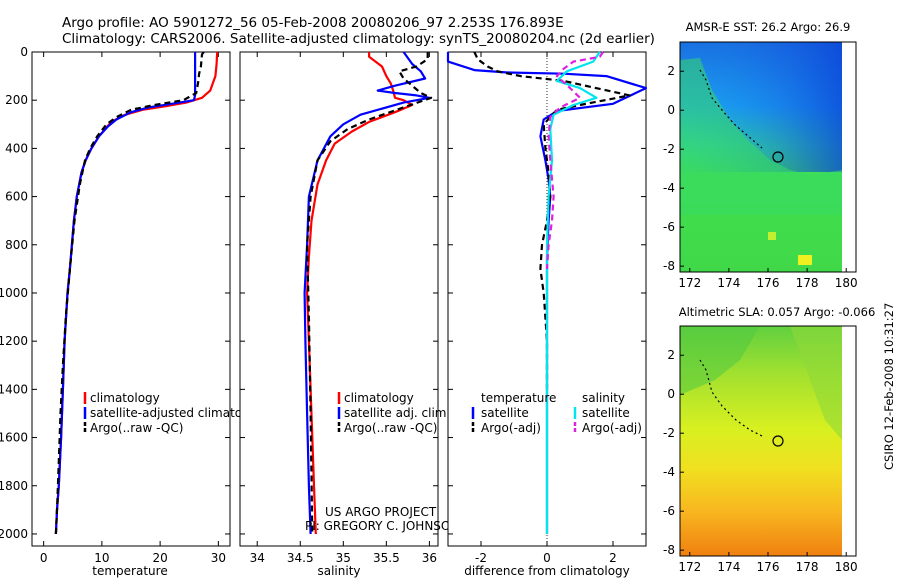 The height and width of the screenshot is (580, 900). Describe the element at coordinates (16, 148) in the screenshot. I see `y-tick-label: 400` at that location.